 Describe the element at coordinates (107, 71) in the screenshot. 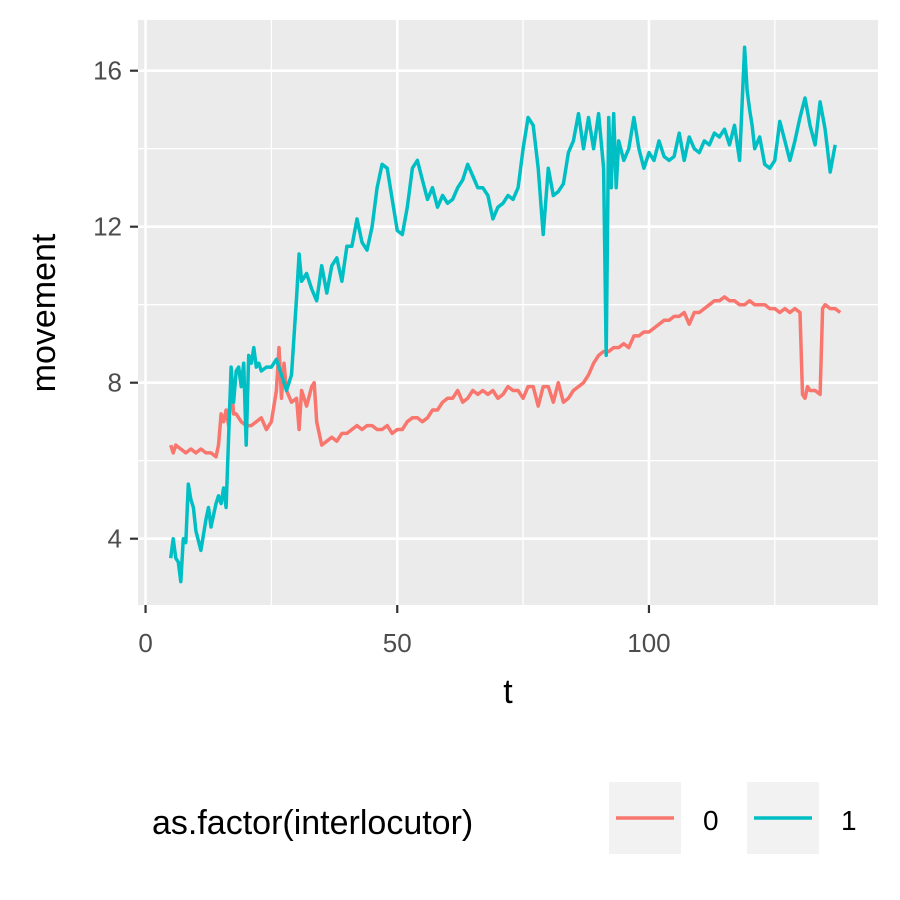

I see `y-tick-label: 16` at that location.